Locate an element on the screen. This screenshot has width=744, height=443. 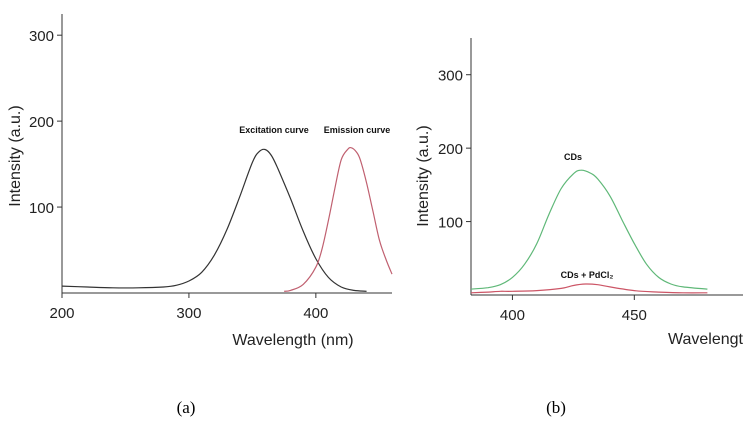
panel-b-y-tick-label: 100 is located at coordinates (450, 223).